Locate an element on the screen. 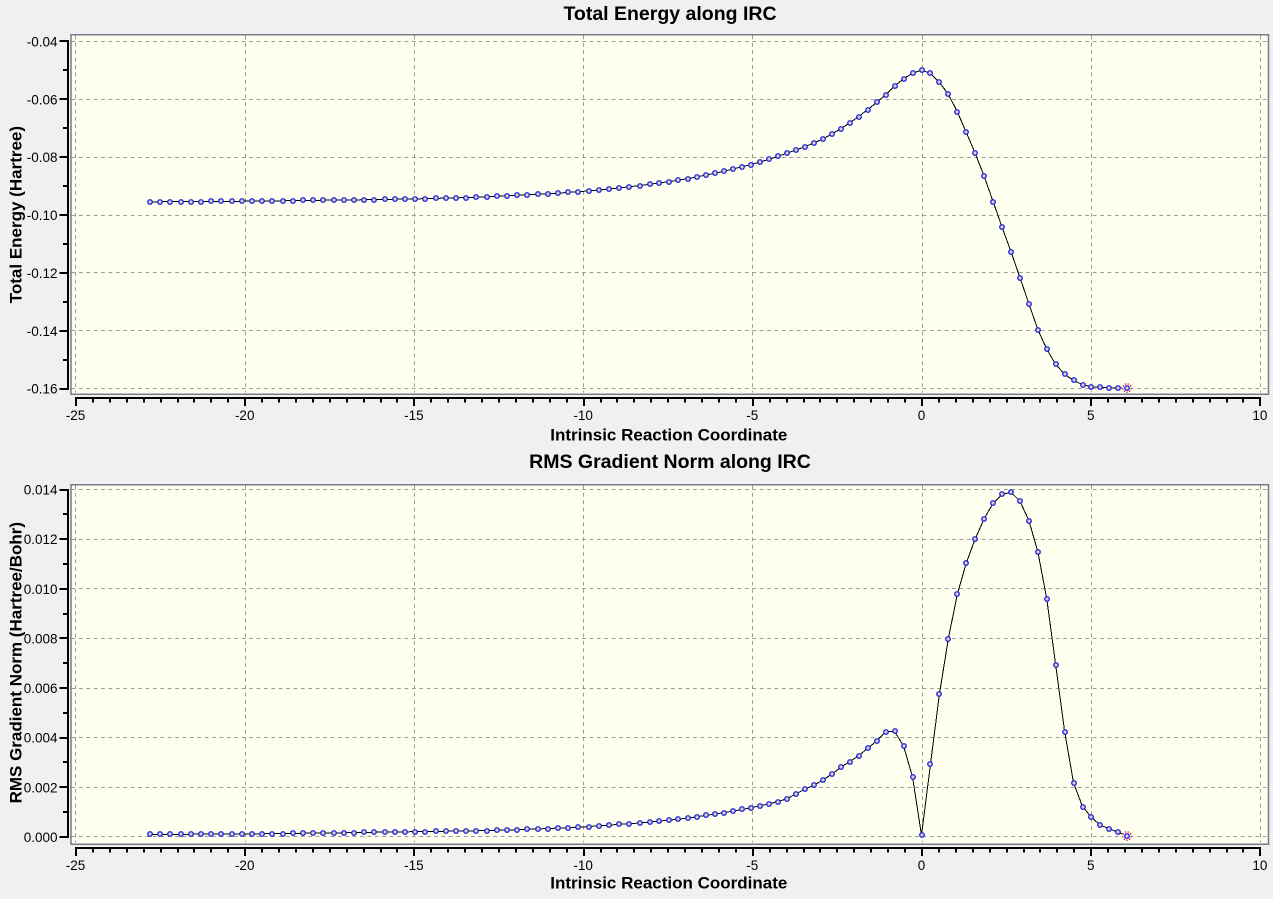  svg-text: 0.006 is located at coordinates (41, 688).